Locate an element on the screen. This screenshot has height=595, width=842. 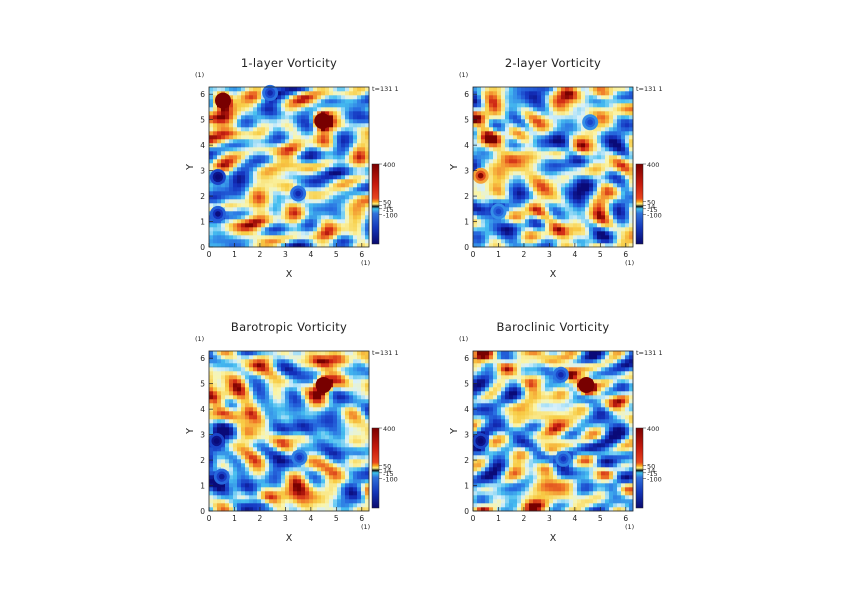
time-label: t=131 1 is located at coordinates (385, 353).